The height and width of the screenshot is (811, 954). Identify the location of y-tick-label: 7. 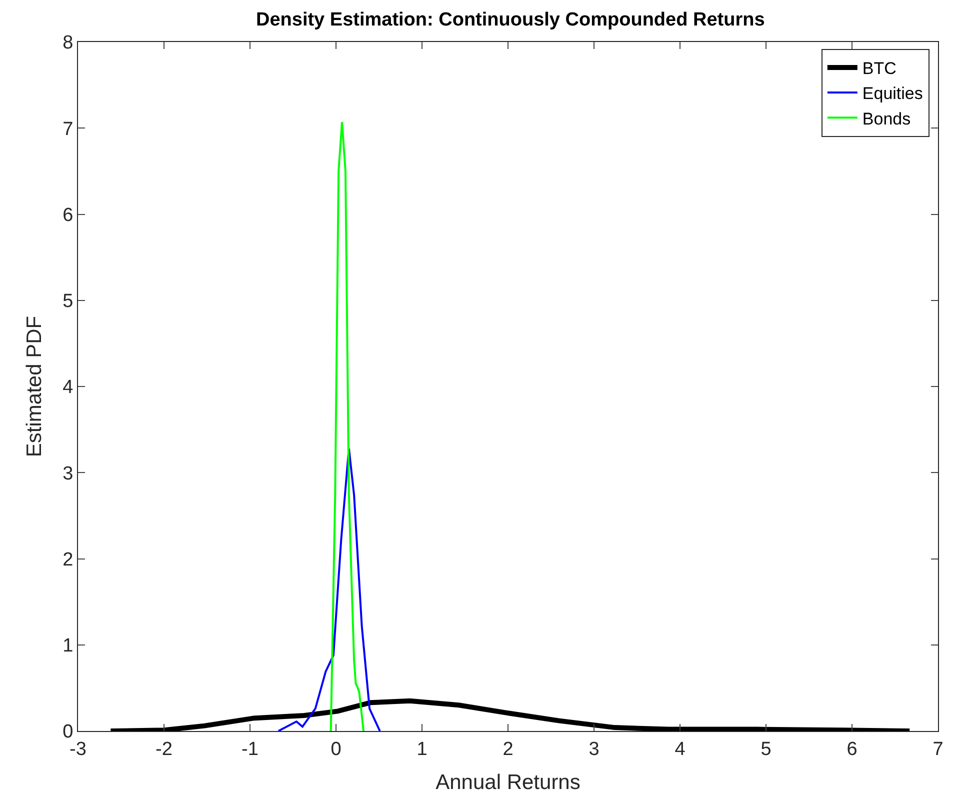
(68, 129).